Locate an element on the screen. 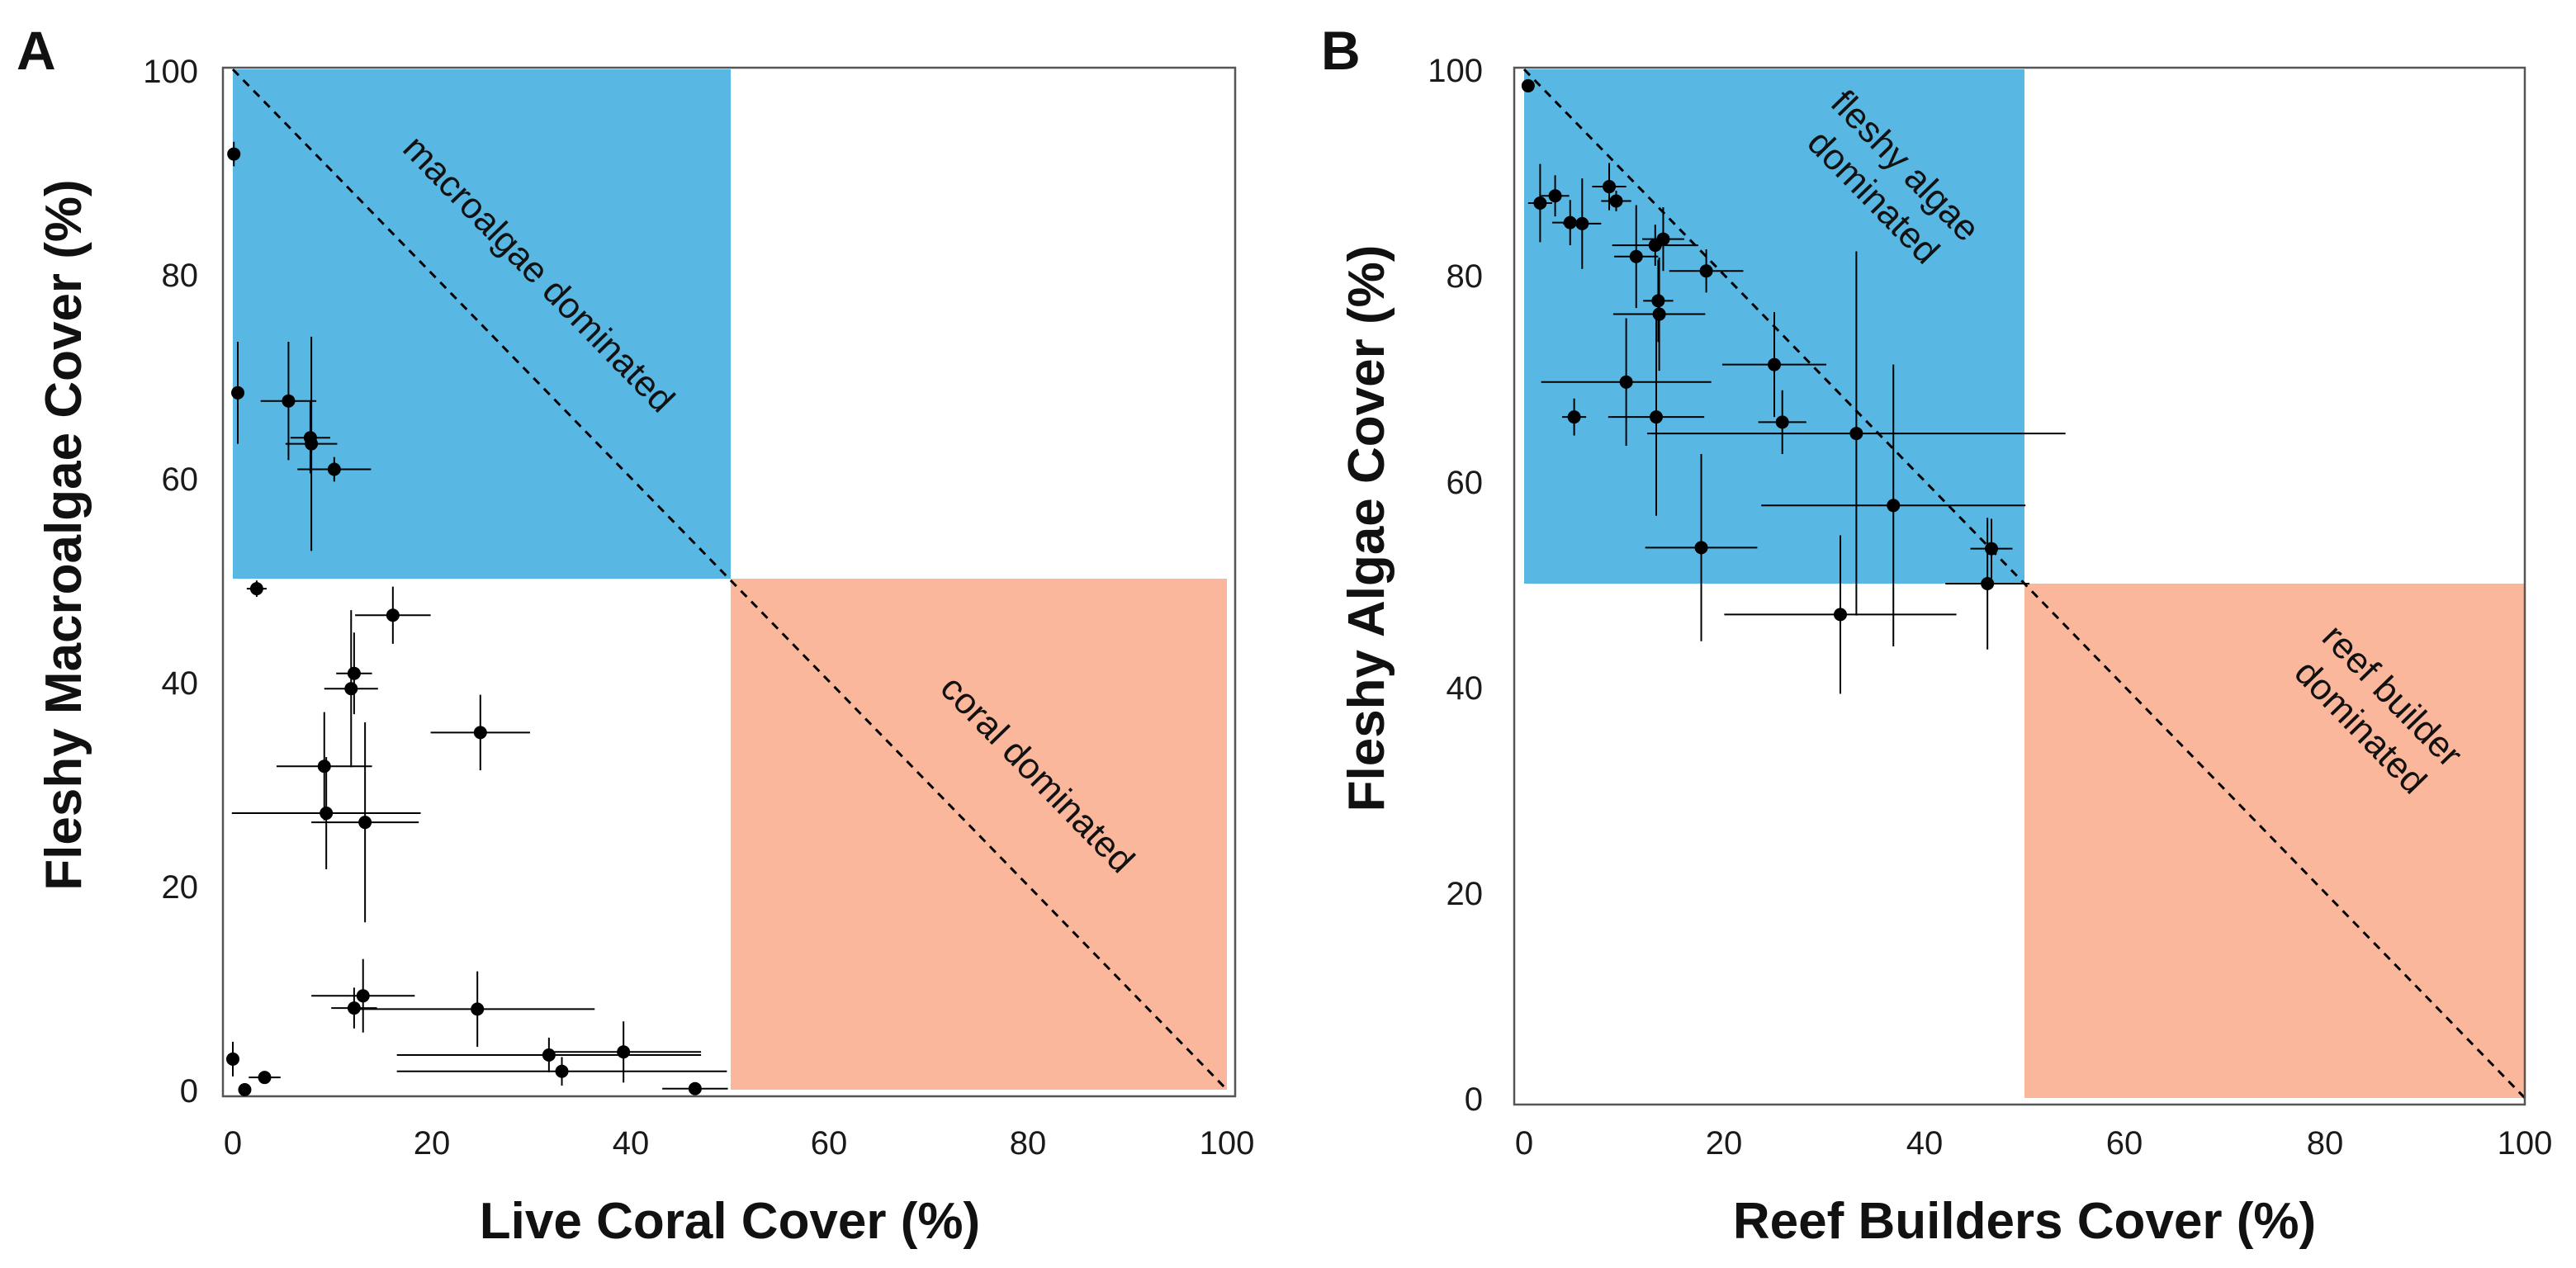 The width and height of the screenshot is (2576, 1268). algae-dominated-region is located at coordinates (482, 324).